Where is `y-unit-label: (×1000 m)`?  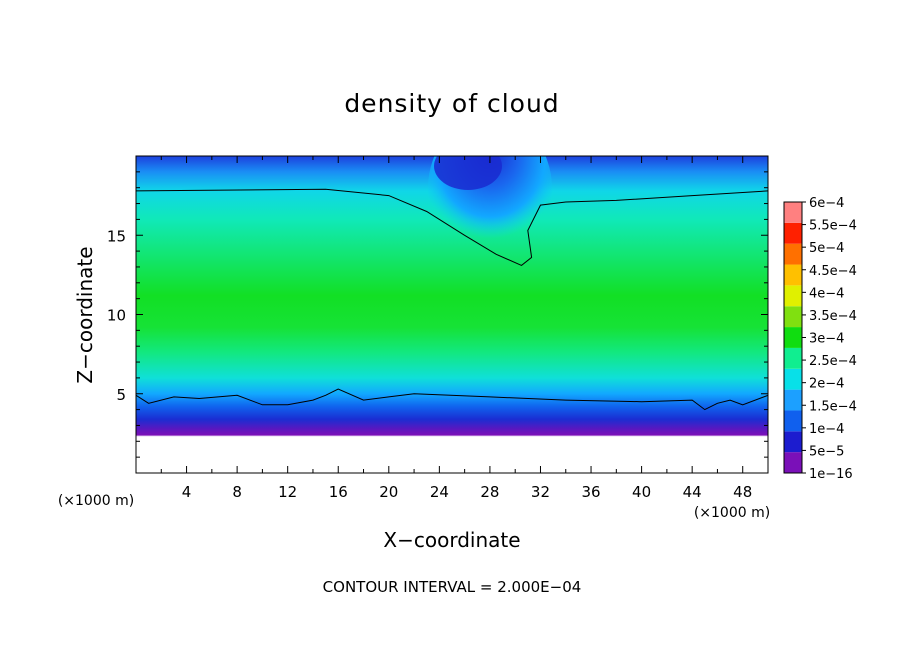
y-unit-label: (×1000 m) is located at coordinates (96, 501).